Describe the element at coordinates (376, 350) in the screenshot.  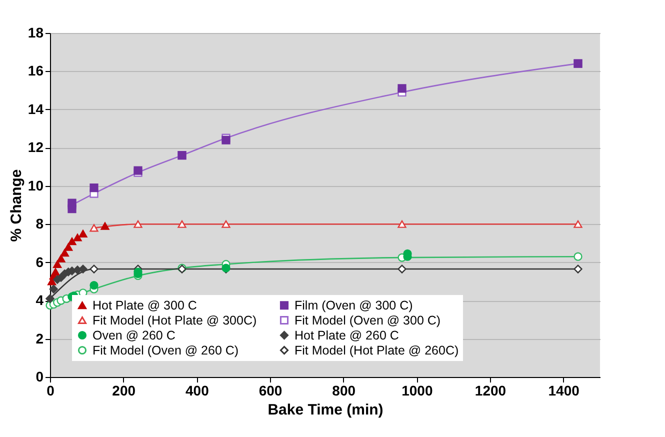
I see `legend-label: Fit Model (Hot Plate @ 260C)` at that location.